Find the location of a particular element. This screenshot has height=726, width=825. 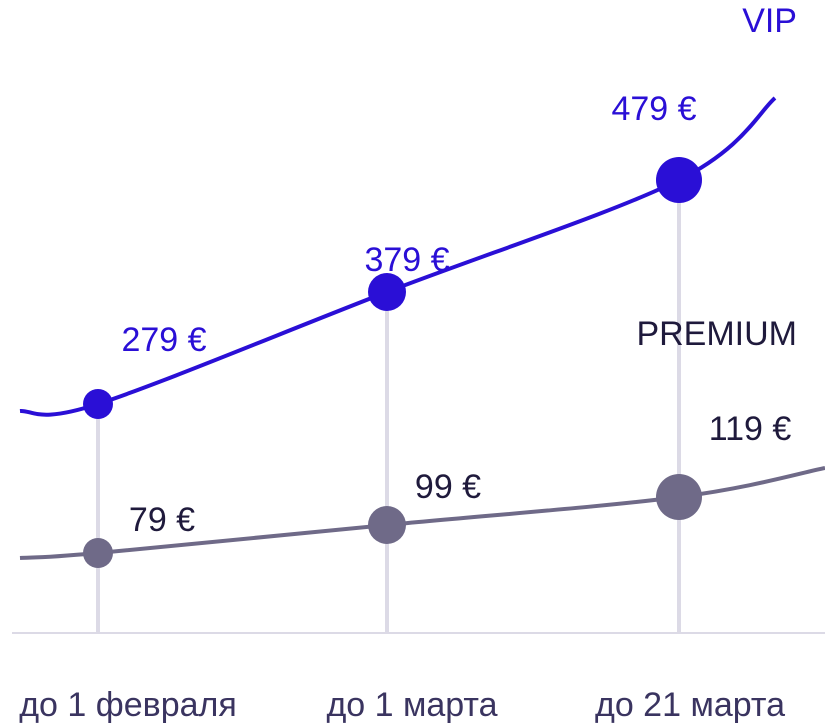

data-label-vip: 479 € is located at coordinates (653, 109).